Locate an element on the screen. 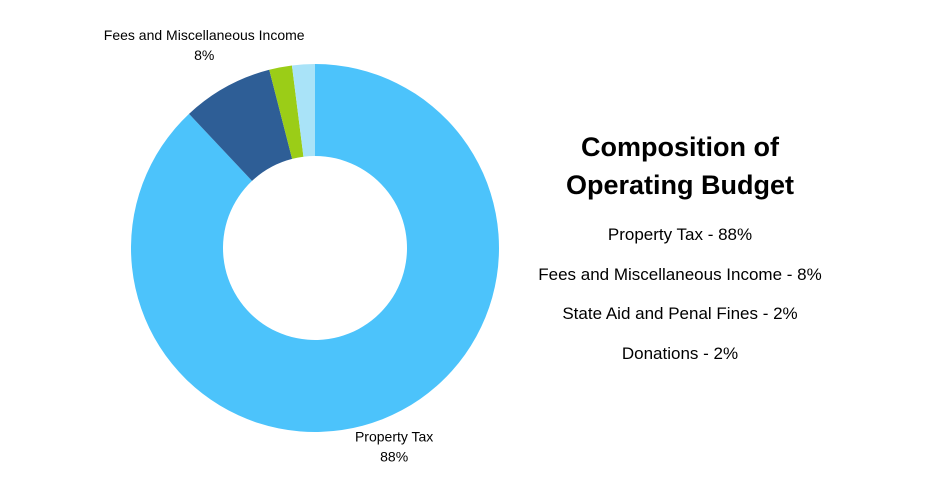  legend-entry: Donations - 2% is located at coordinates (680, 353).